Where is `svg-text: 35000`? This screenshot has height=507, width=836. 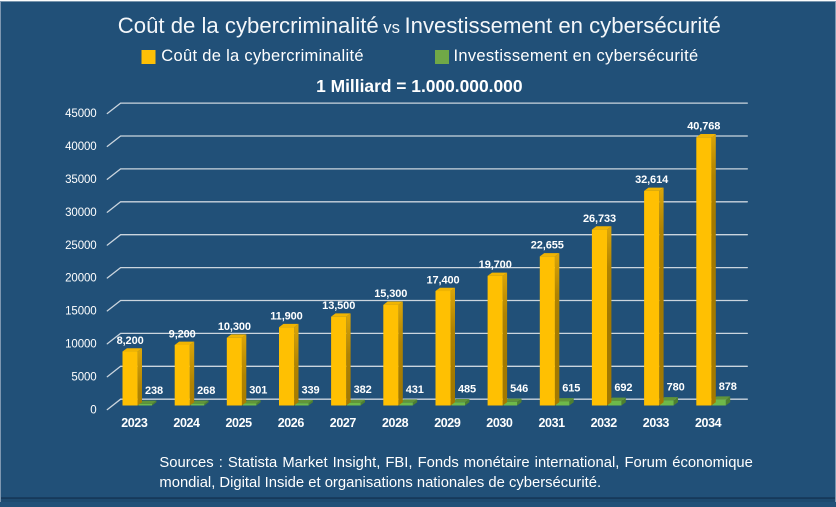 svg-text: 35000 is located at coordinates (80, 180).